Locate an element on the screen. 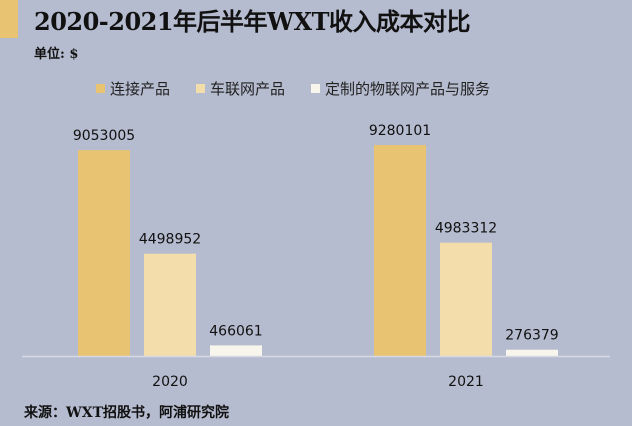 Image resolution: width=632 pixels, height=426 pixels. data-label: 4498952 is located at coordinates (170, 240).